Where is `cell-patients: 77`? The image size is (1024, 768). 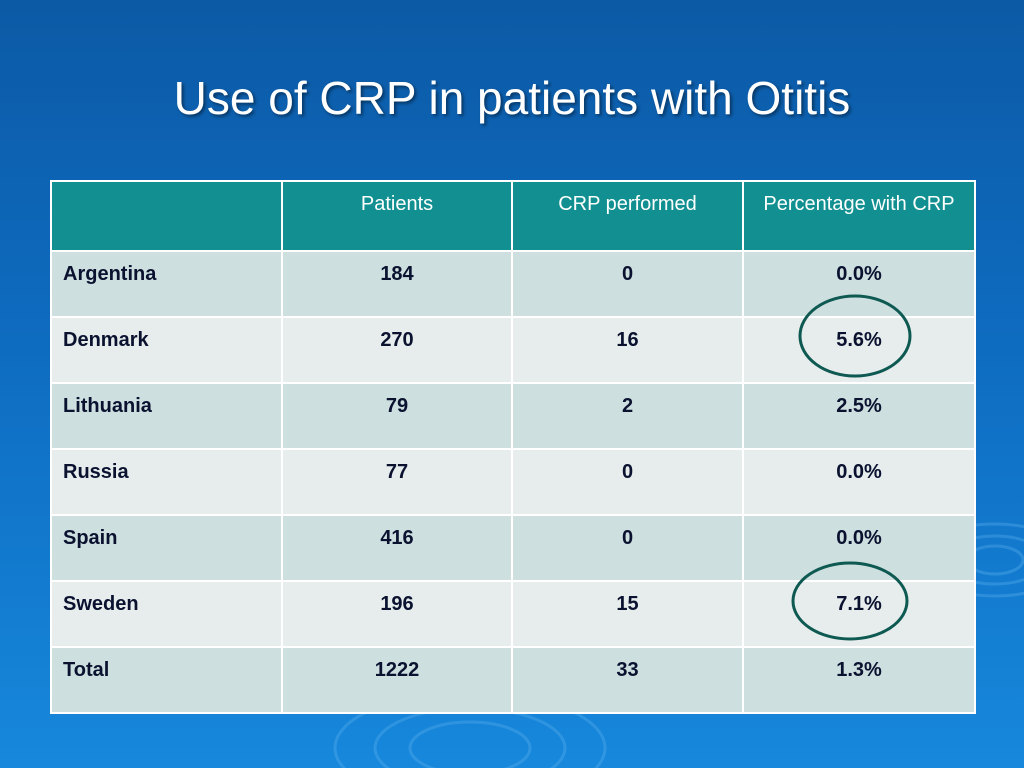
cell-patients: 77 is located at coordinates (397, 482).